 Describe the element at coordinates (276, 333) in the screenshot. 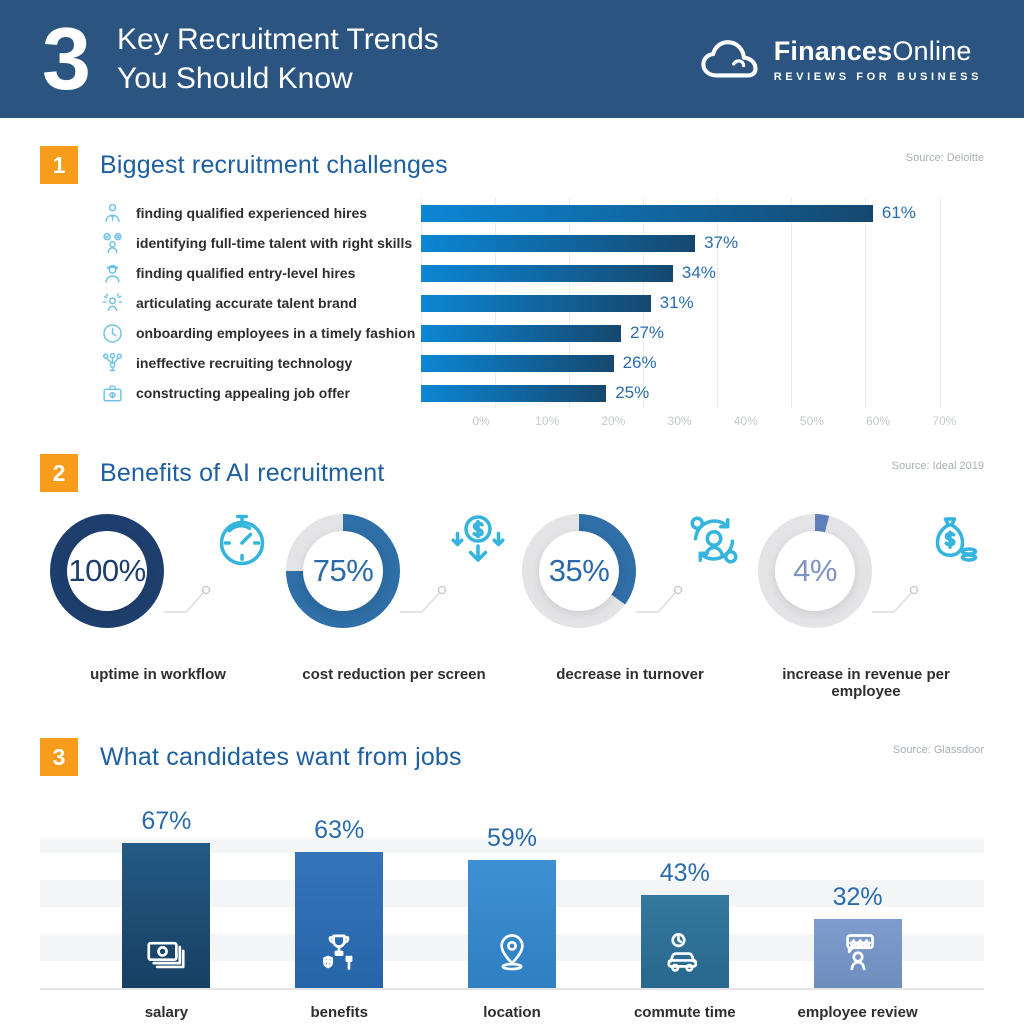

I see `challenge-label: onboarding employees in a timely fashion` at that location.